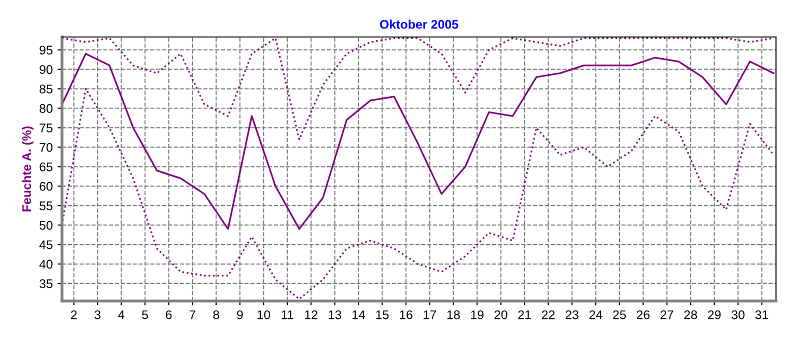 The width and height of the screenshot is (800, 350). What do you see at coordinates (501, 315) in the screenshot?
I see `x-tick-label: 20` at bounding box center [501, 315].